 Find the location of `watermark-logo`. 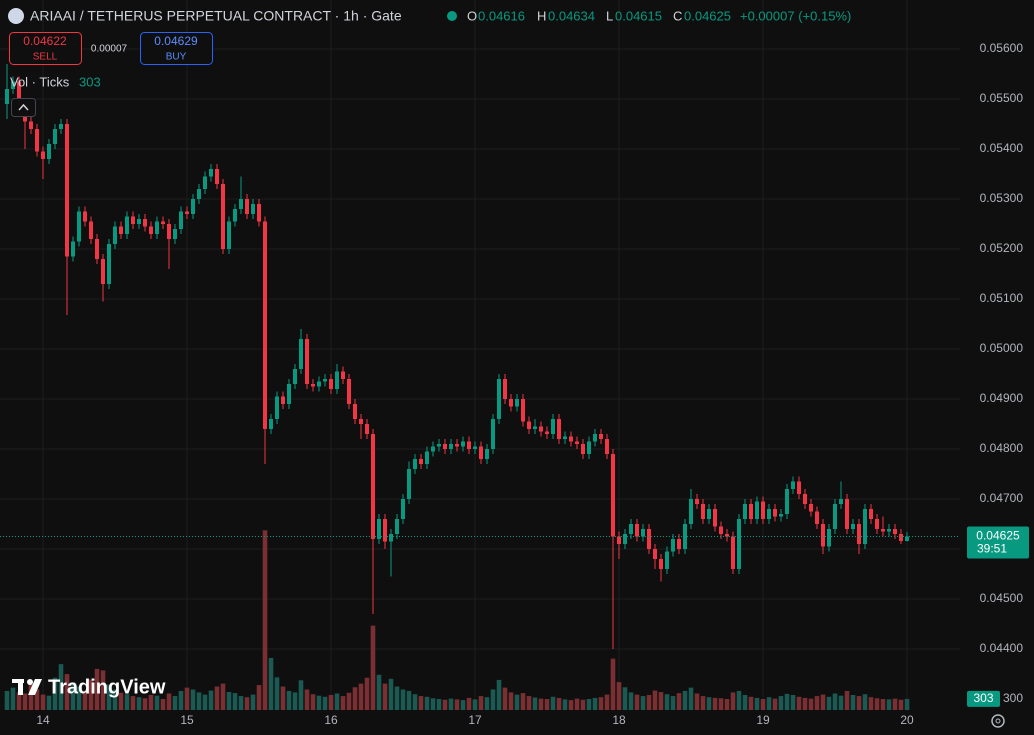

watermark-logo is located at coordinates (27, 687).